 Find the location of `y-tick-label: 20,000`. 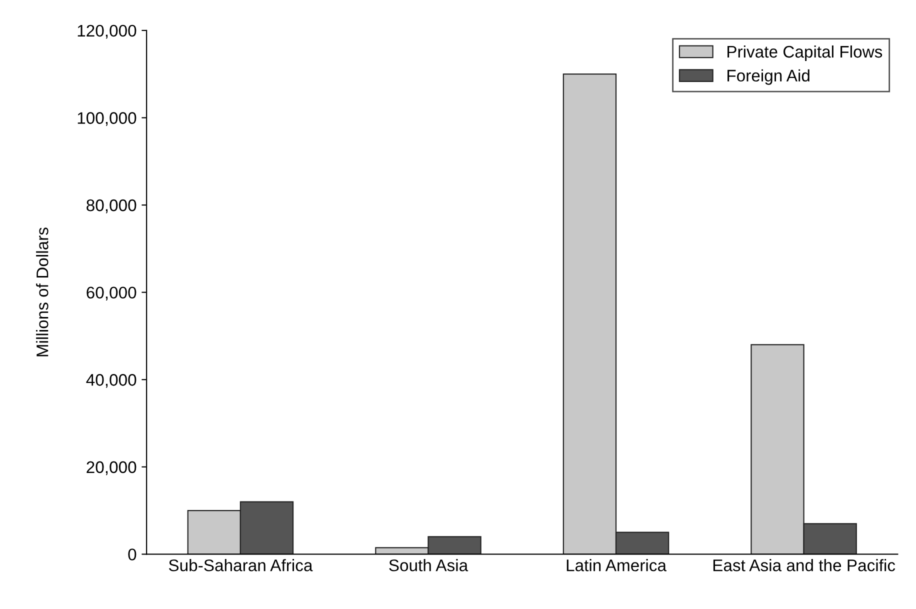

y-tick-label: 20,000 is located at coordinates (111, 468).